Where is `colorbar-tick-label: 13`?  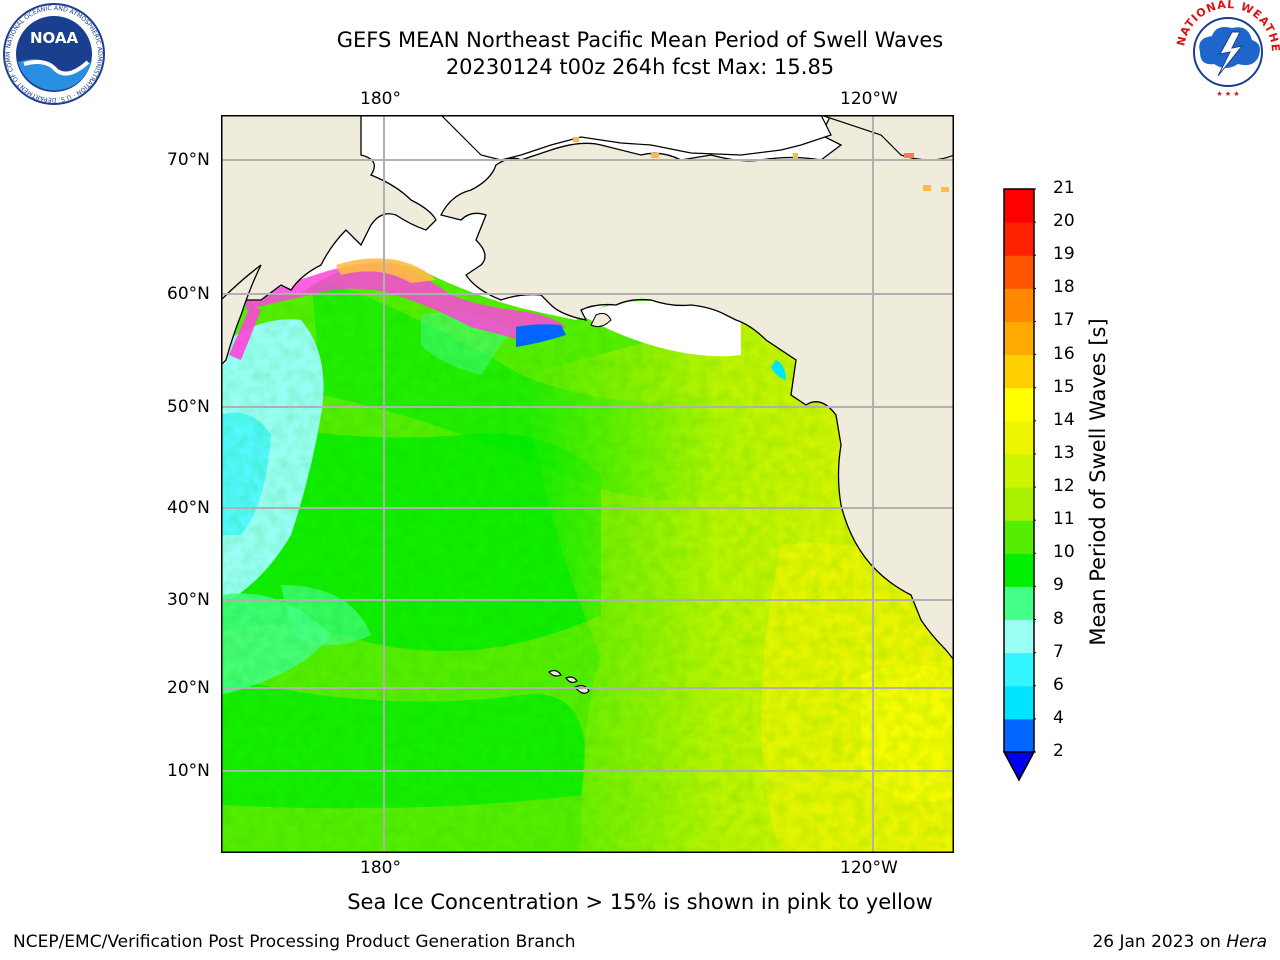 colorbar-tick-label: 13 is located at coordinates (1064, 452).